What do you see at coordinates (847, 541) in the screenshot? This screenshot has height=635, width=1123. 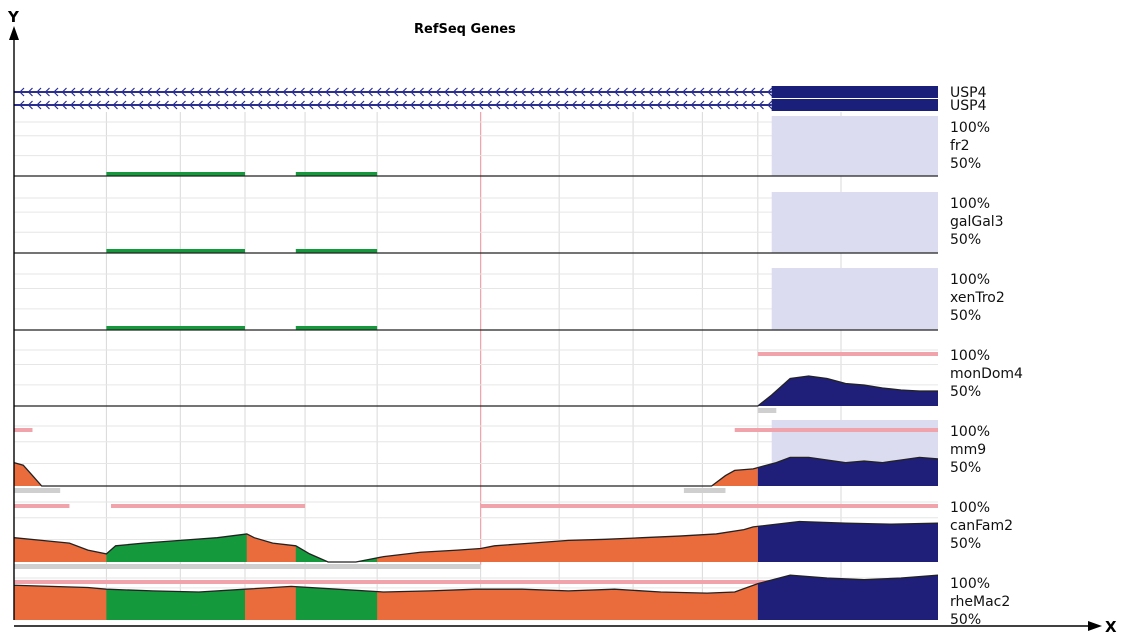 I see `exon-area-canFam2` at bounding box center [847, 541].